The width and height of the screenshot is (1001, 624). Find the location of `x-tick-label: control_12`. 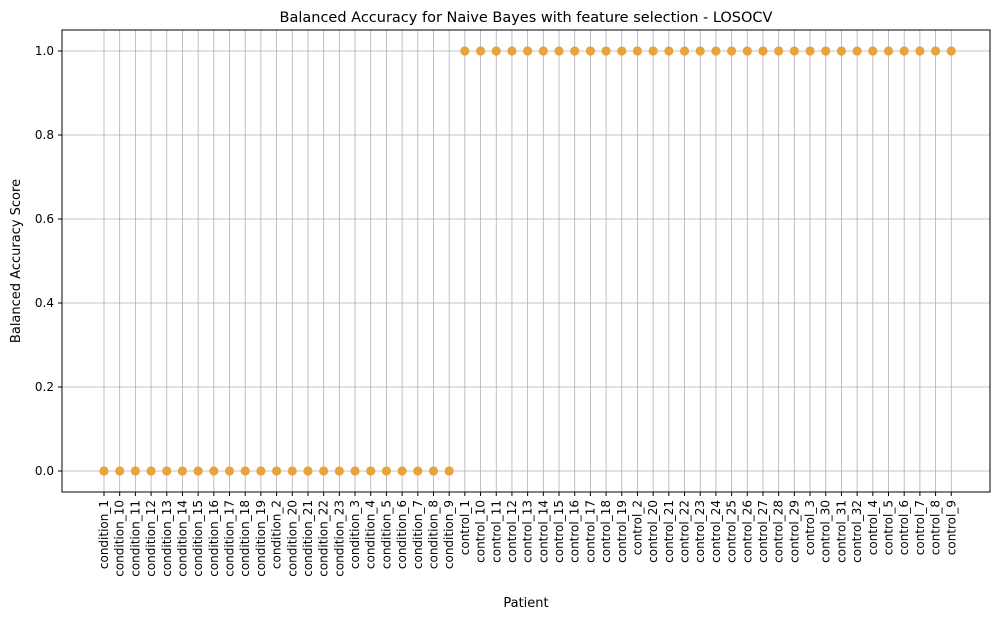

x-tick-label: control_12 is located at coordinates (512, 531).